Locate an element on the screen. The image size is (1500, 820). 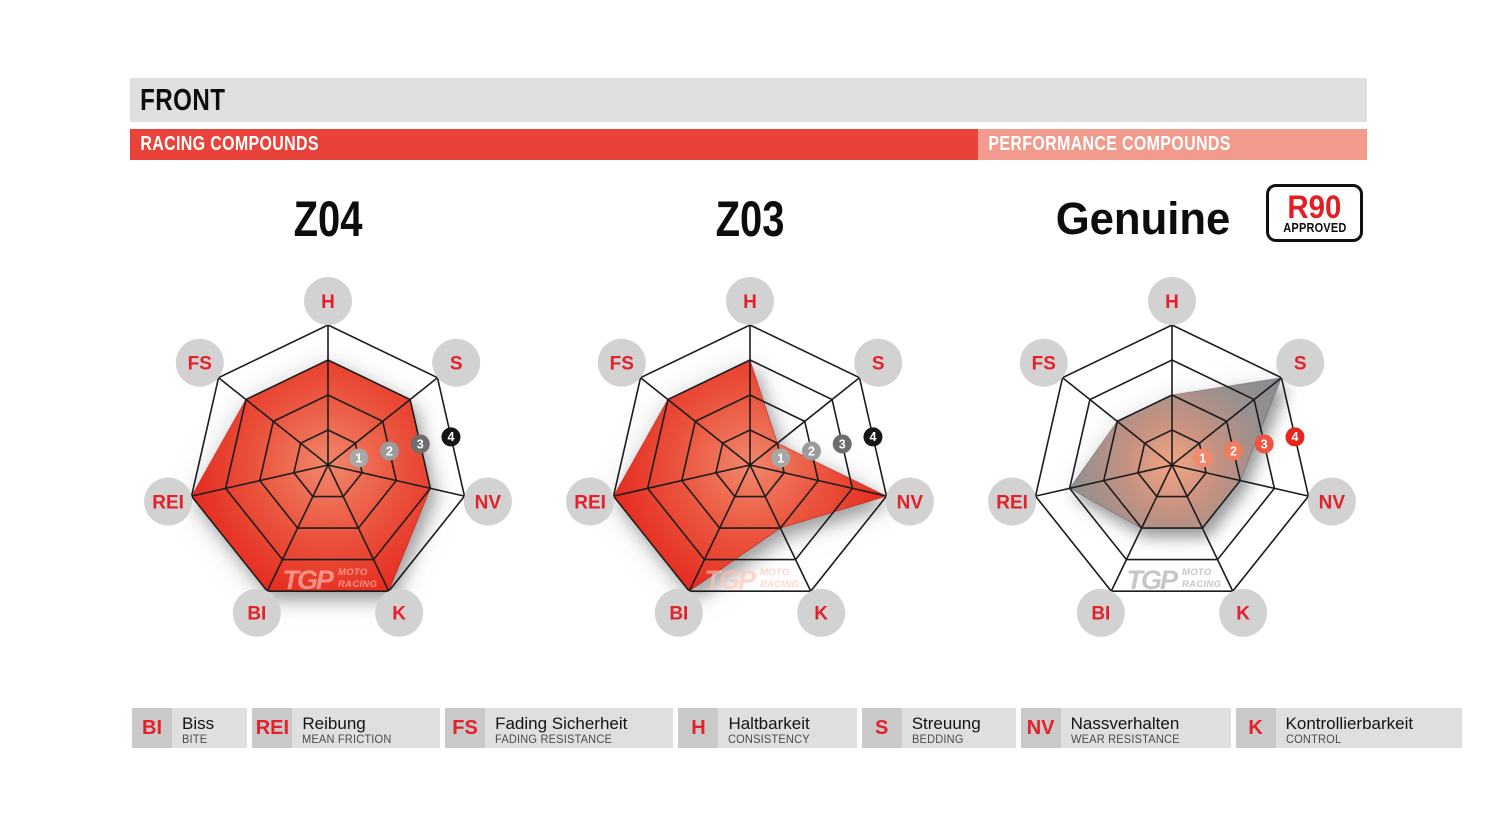
legend-en-bi: BITE is located at coordinates (195, 738).